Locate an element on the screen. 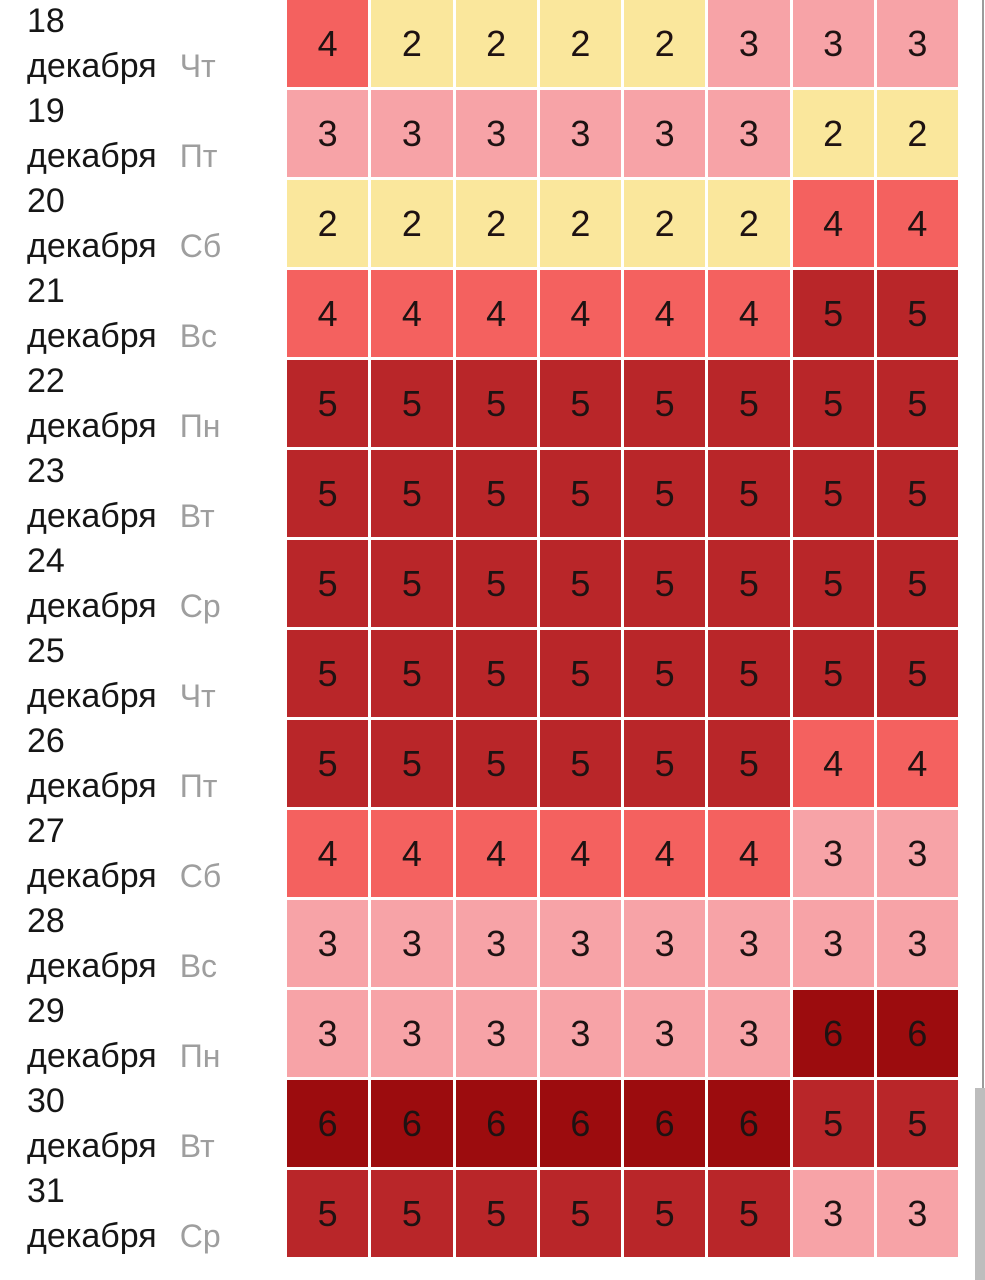 The image size is (985, 1280). weekday-abbr: Вс is located at coordinates (198, 965).